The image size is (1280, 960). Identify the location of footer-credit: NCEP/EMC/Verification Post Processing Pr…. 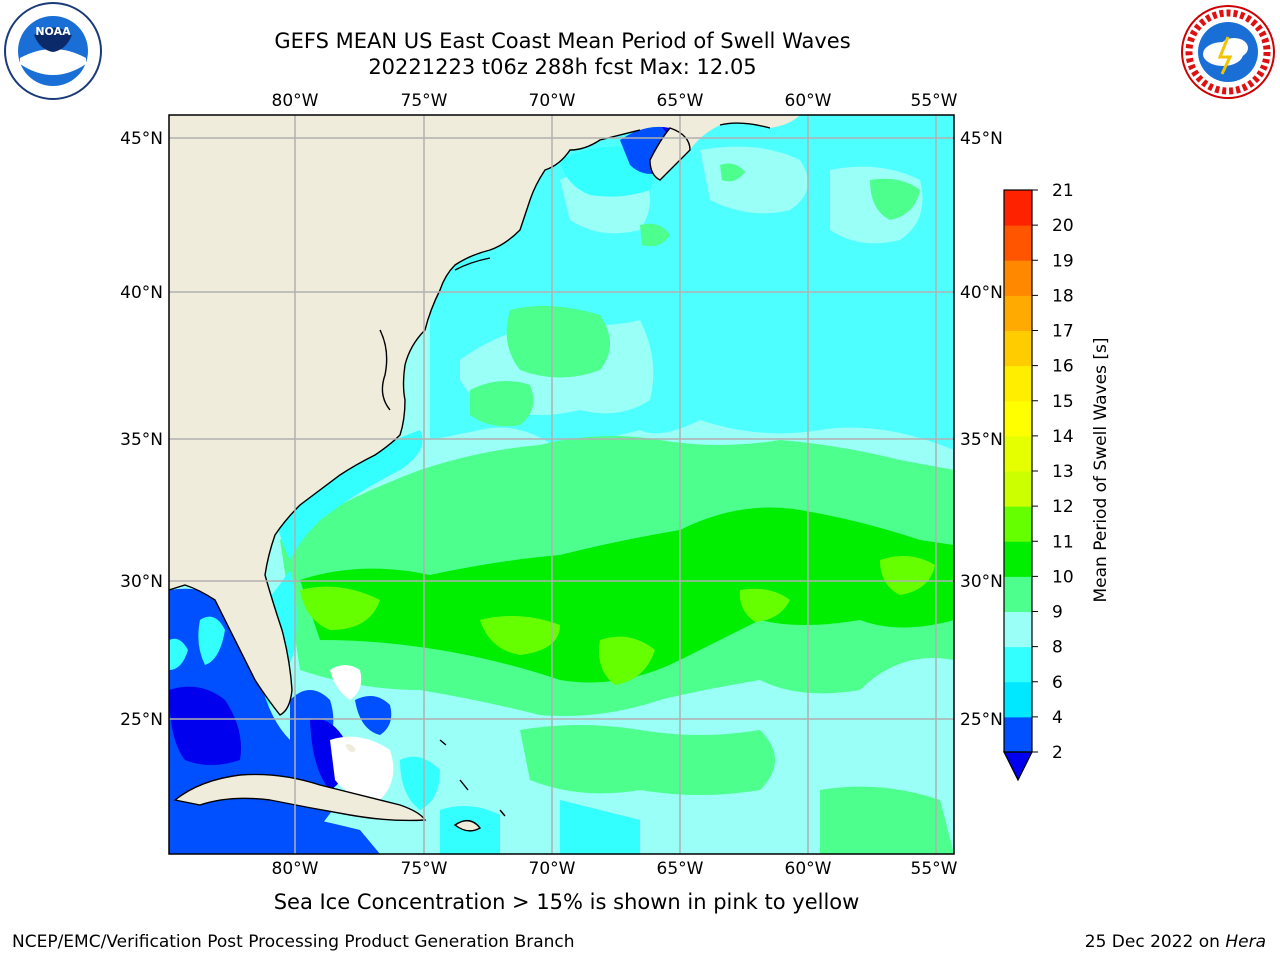
(293, 942).